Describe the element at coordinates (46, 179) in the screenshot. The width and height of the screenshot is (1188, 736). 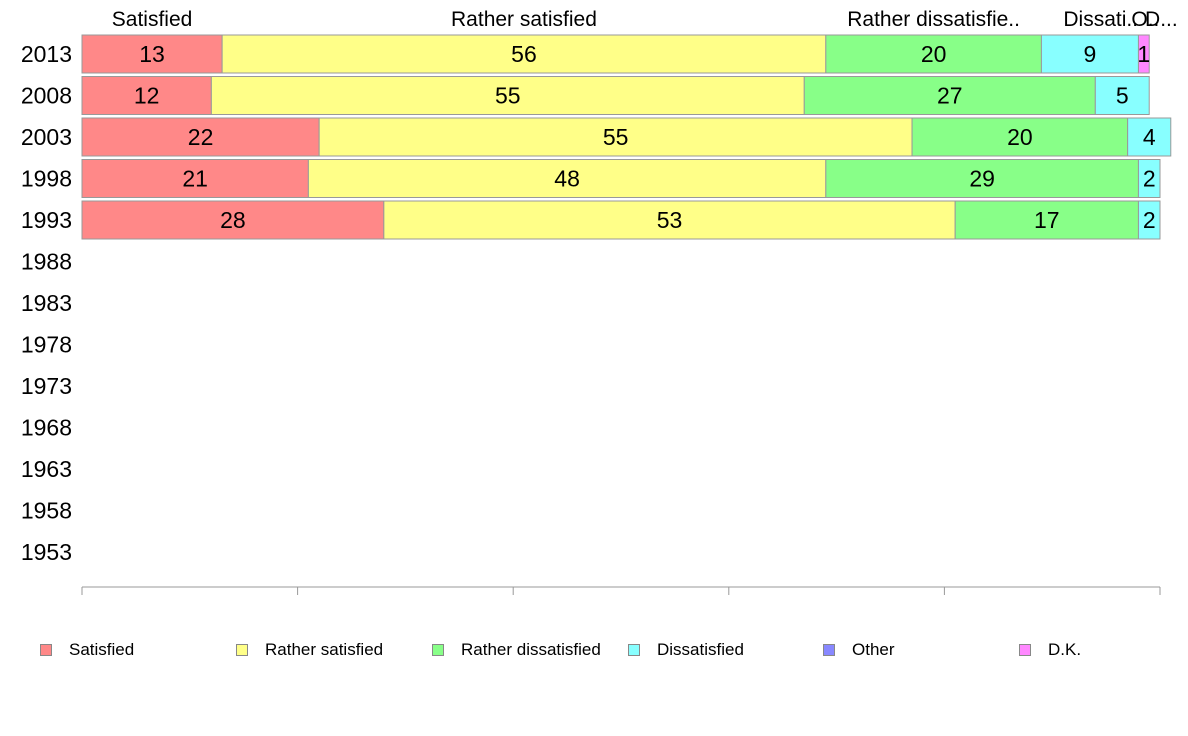
I see `y-tick-label: 1998` at that location.